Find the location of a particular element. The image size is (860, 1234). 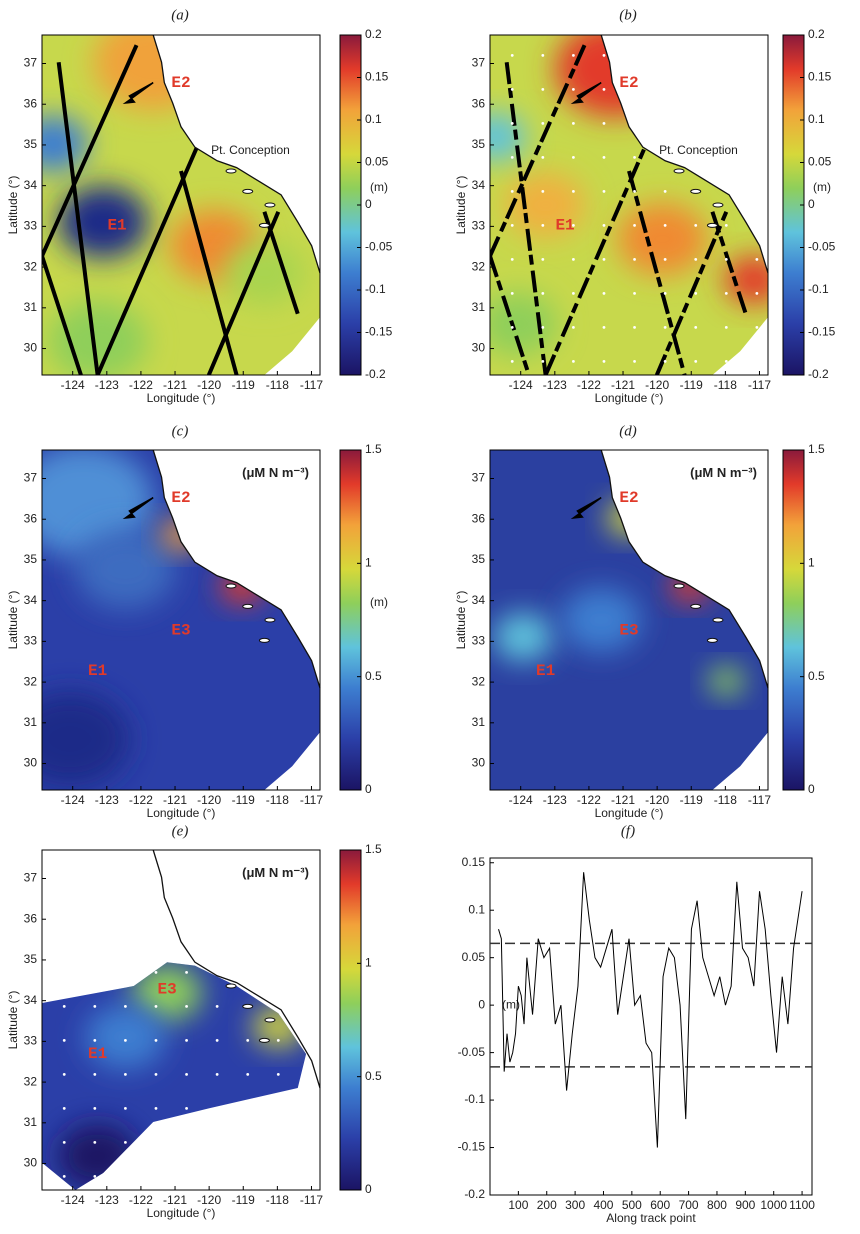

colorbar-tick-label: -0.2 is located at coordinates (818, 374).